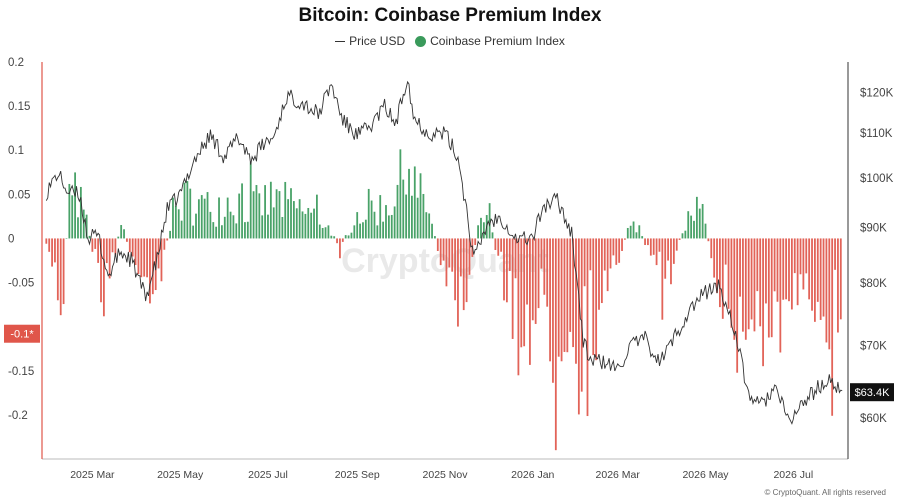 Image resolution: width=900 pixels, height=501 pixels. Describe the element at coordinates (421, 41) in the screenshot. I see `legend-dot-swatch` at that location.